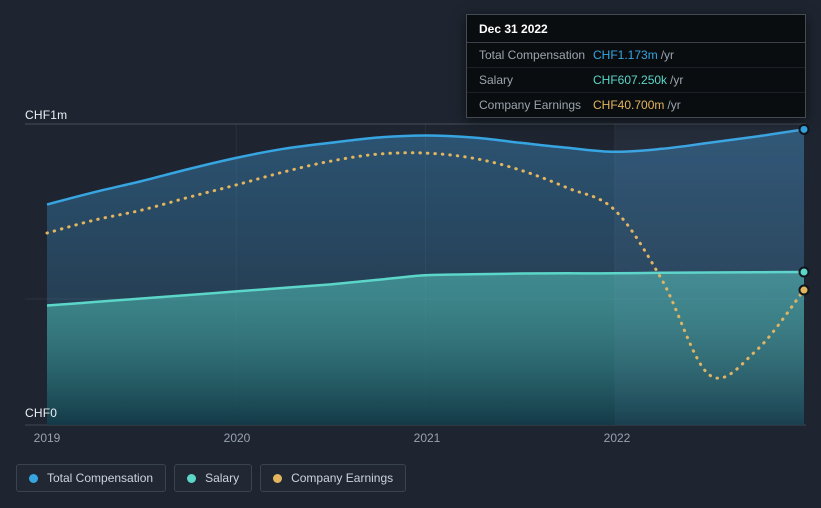 The image size is (821, 508). I want to click on chart-endpoint-markers, so click(804, 209).